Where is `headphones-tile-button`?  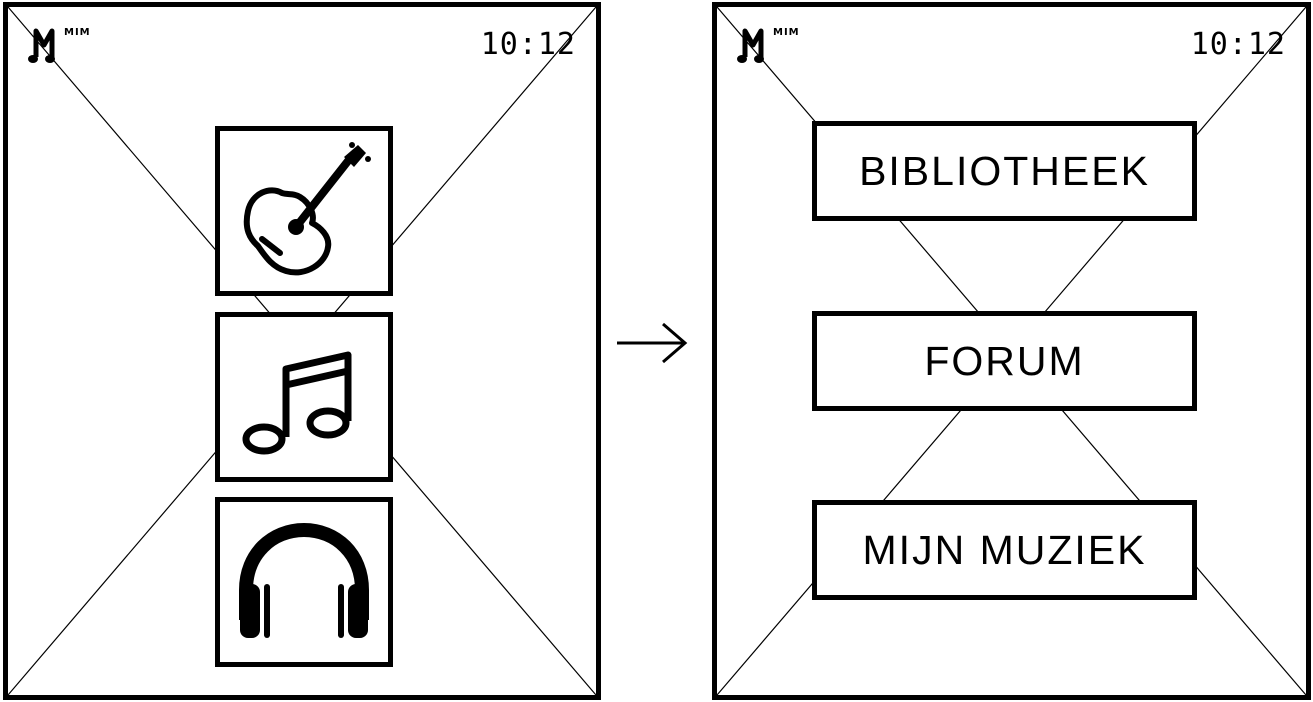 headphones-tile-button is located at coordinates (304, 582).